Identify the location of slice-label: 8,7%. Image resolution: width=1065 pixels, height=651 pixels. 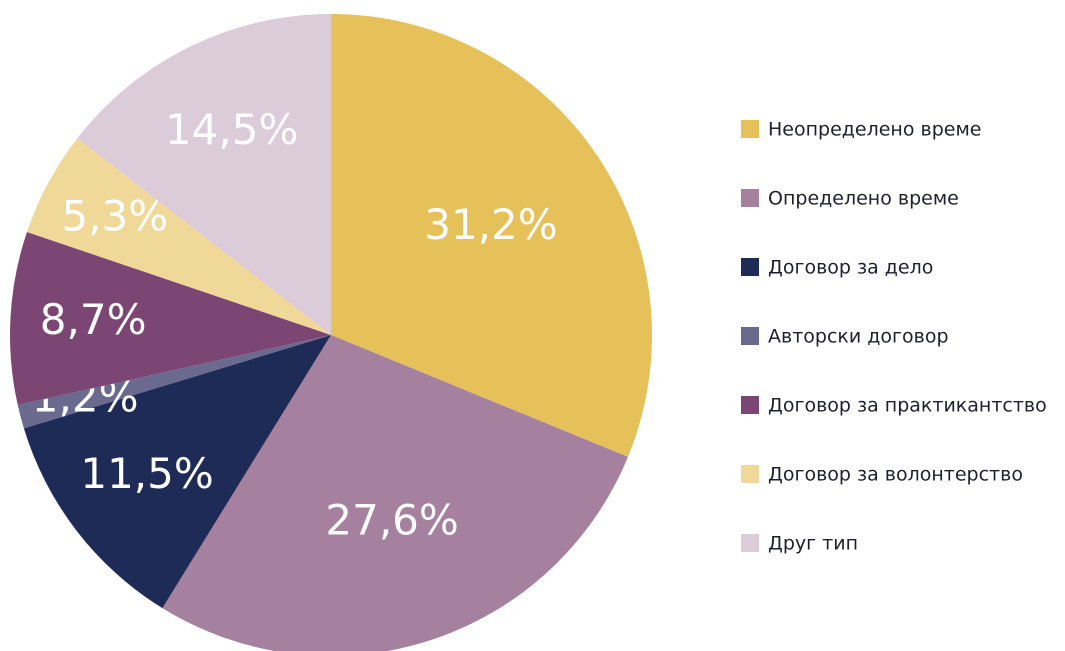
(93, 319).